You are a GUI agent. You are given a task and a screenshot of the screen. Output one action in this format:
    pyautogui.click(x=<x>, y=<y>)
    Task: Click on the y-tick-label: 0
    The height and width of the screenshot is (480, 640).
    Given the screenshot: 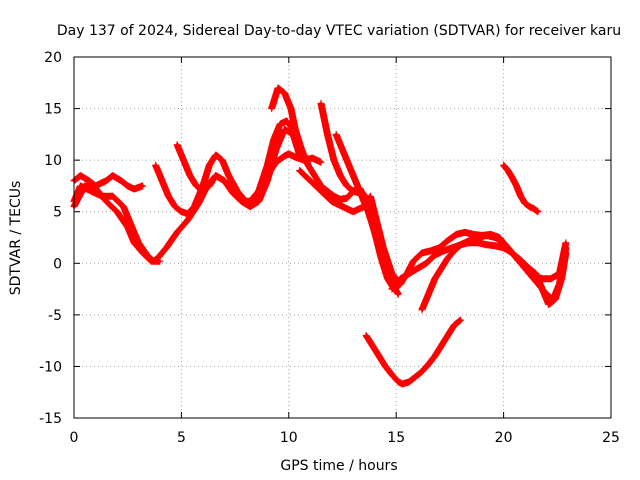 What is the action you would take?
    pyautogui.click(x=57, y=264)
    